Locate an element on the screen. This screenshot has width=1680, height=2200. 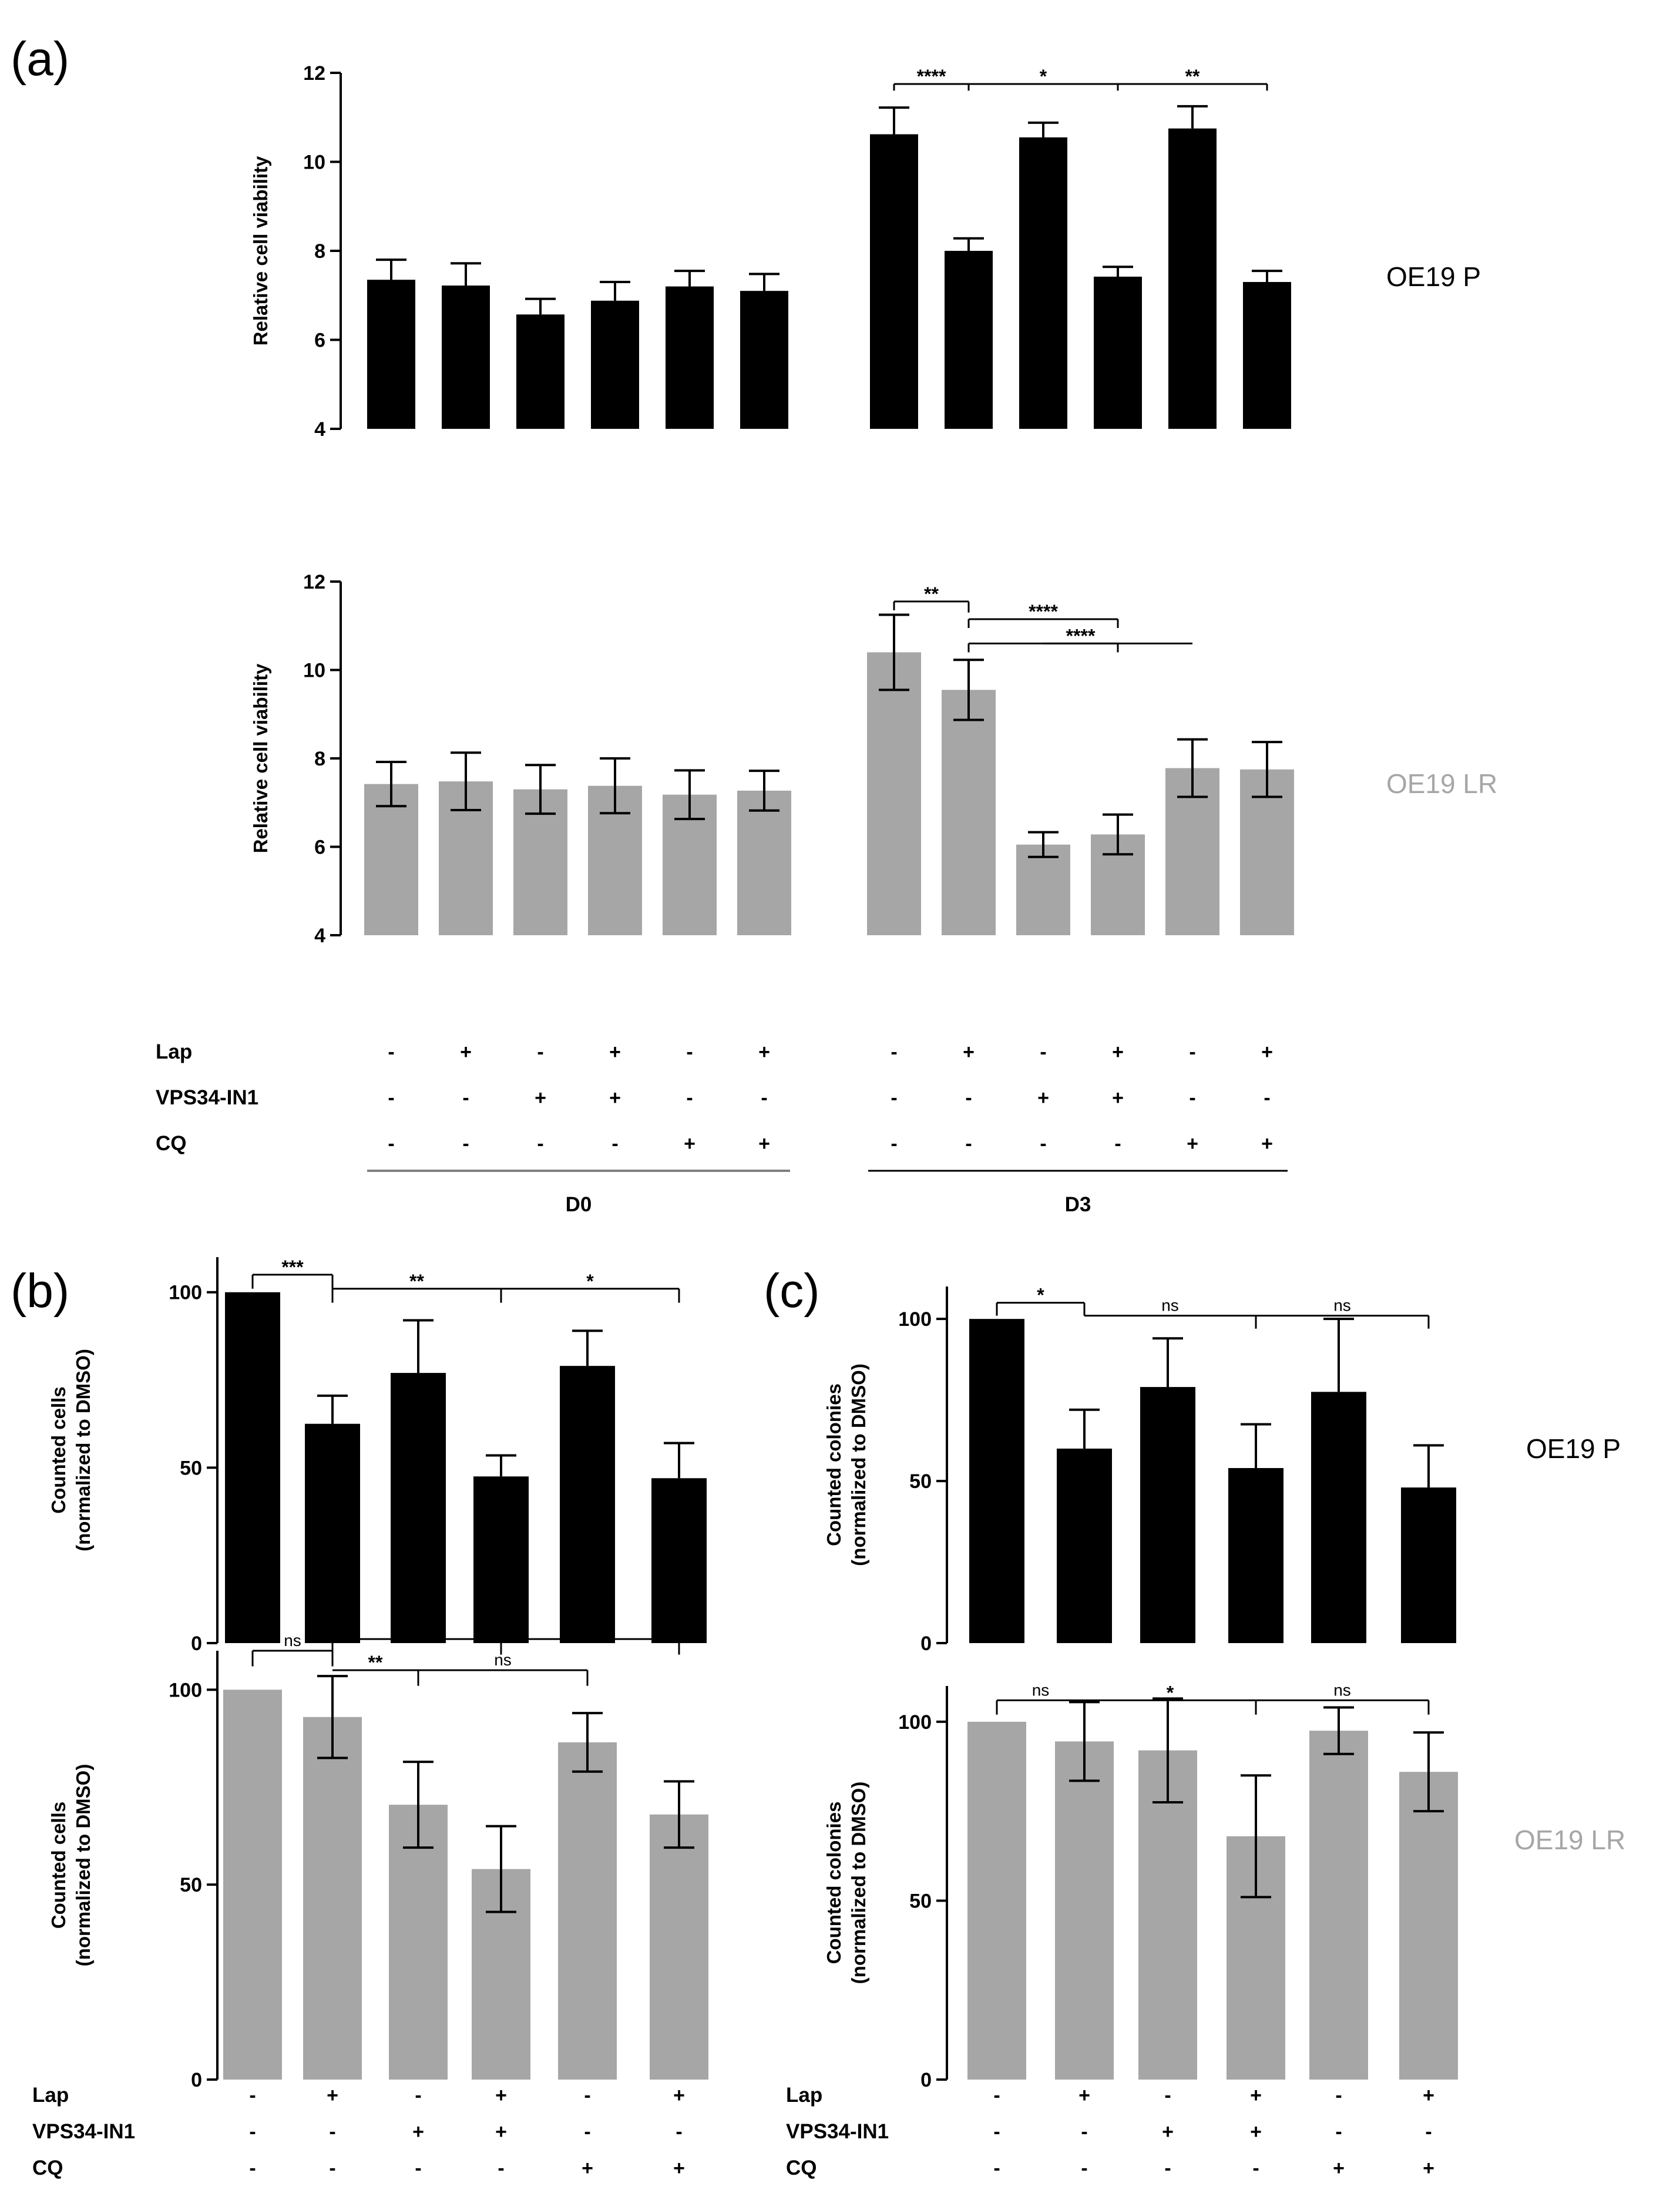
row-label-vps34-b: VPS34-IN1 is located at coordinates (83, 2132).